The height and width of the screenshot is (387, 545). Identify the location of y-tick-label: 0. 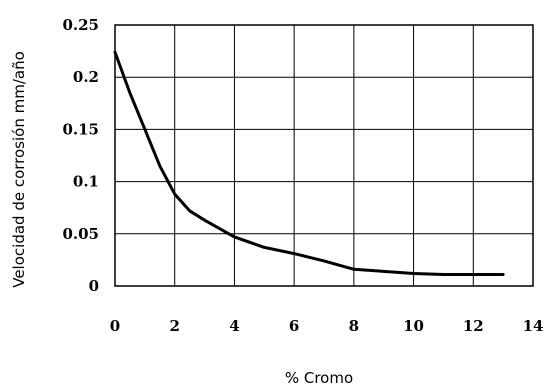
(94, 286).